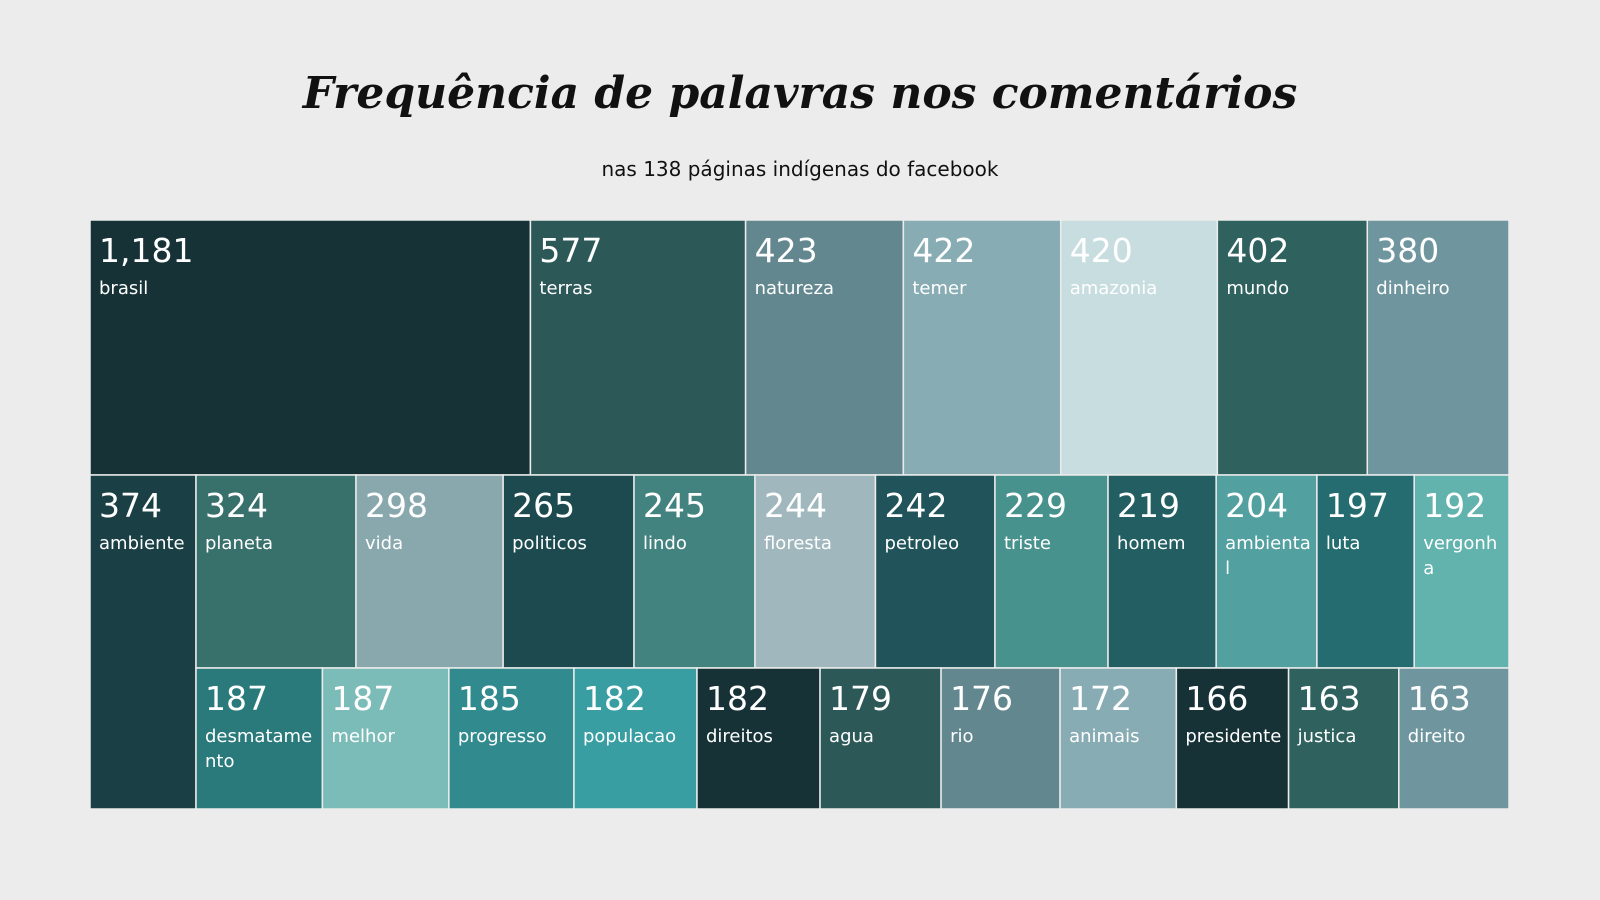 This screenshot has height=900, width=1600. Describe the element at coordinates (981, 698) in the screenshot. I see `tile-value-rio: 176` at that location.